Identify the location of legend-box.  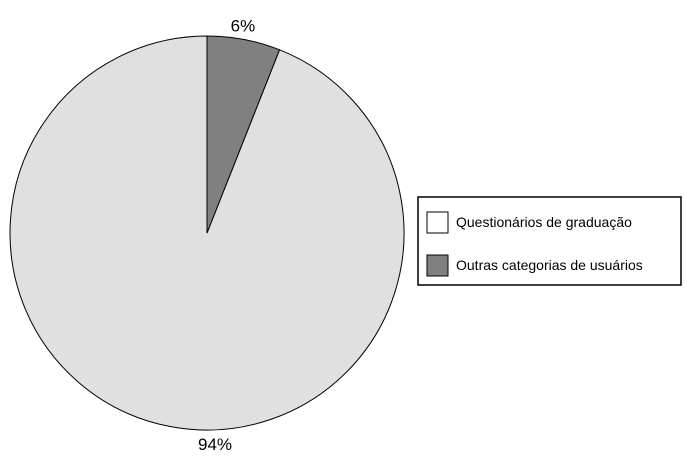
(549, 241).